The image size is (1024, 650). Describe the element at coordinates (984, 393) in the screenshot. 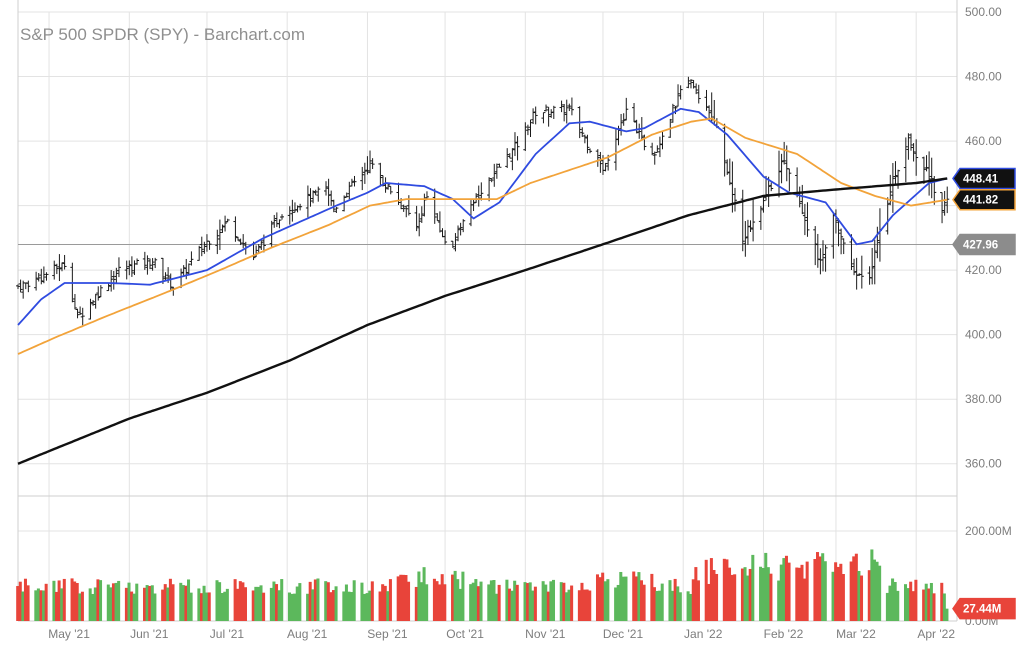

I see `price-badges: 448.41 441.82 427.96 27.44M` at that location.